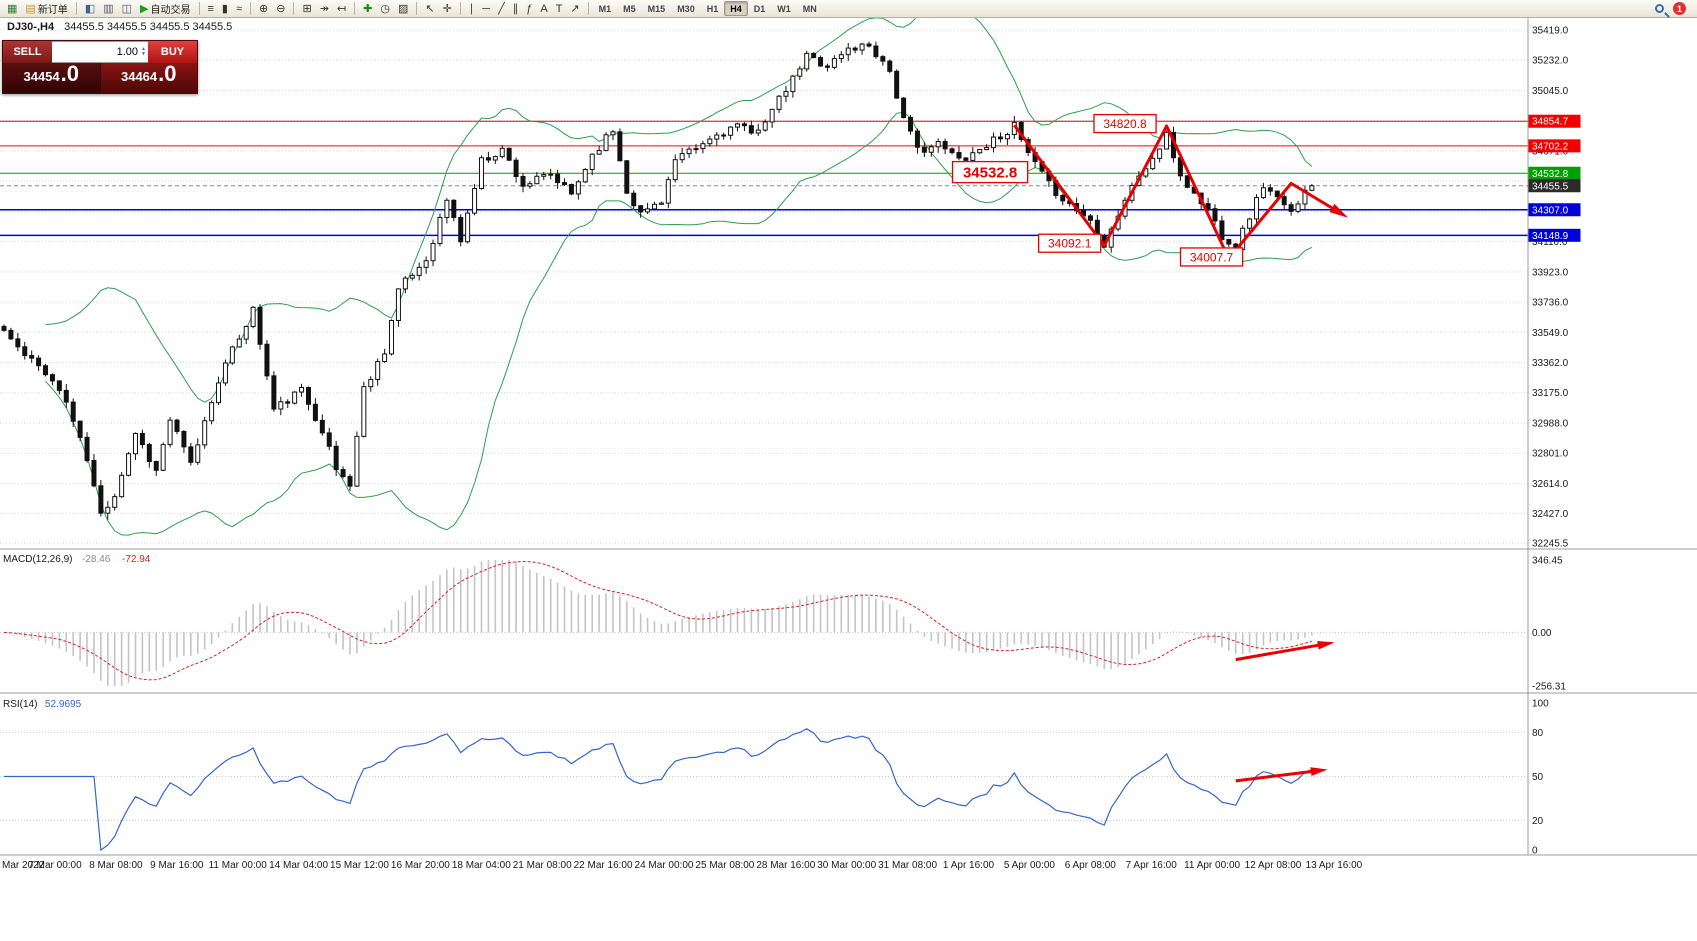 The width and height of the screenshot is (1697, 941). I want to click on volume-input: 1.00 ▲ ▼, so click(100, 52).